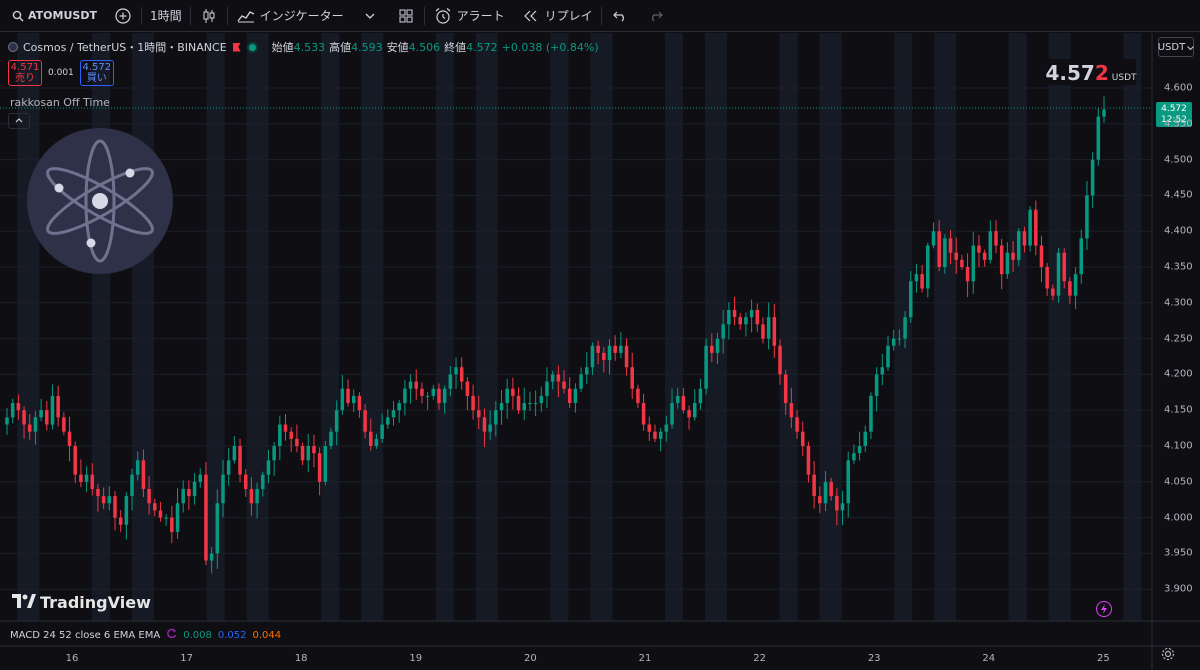 Image resolution: width=1200 pixels, height=670 pixels. What do you see at coordinates (406, 16) in the screenshot?
I see `templates-button` at bounding box center [406, 16].